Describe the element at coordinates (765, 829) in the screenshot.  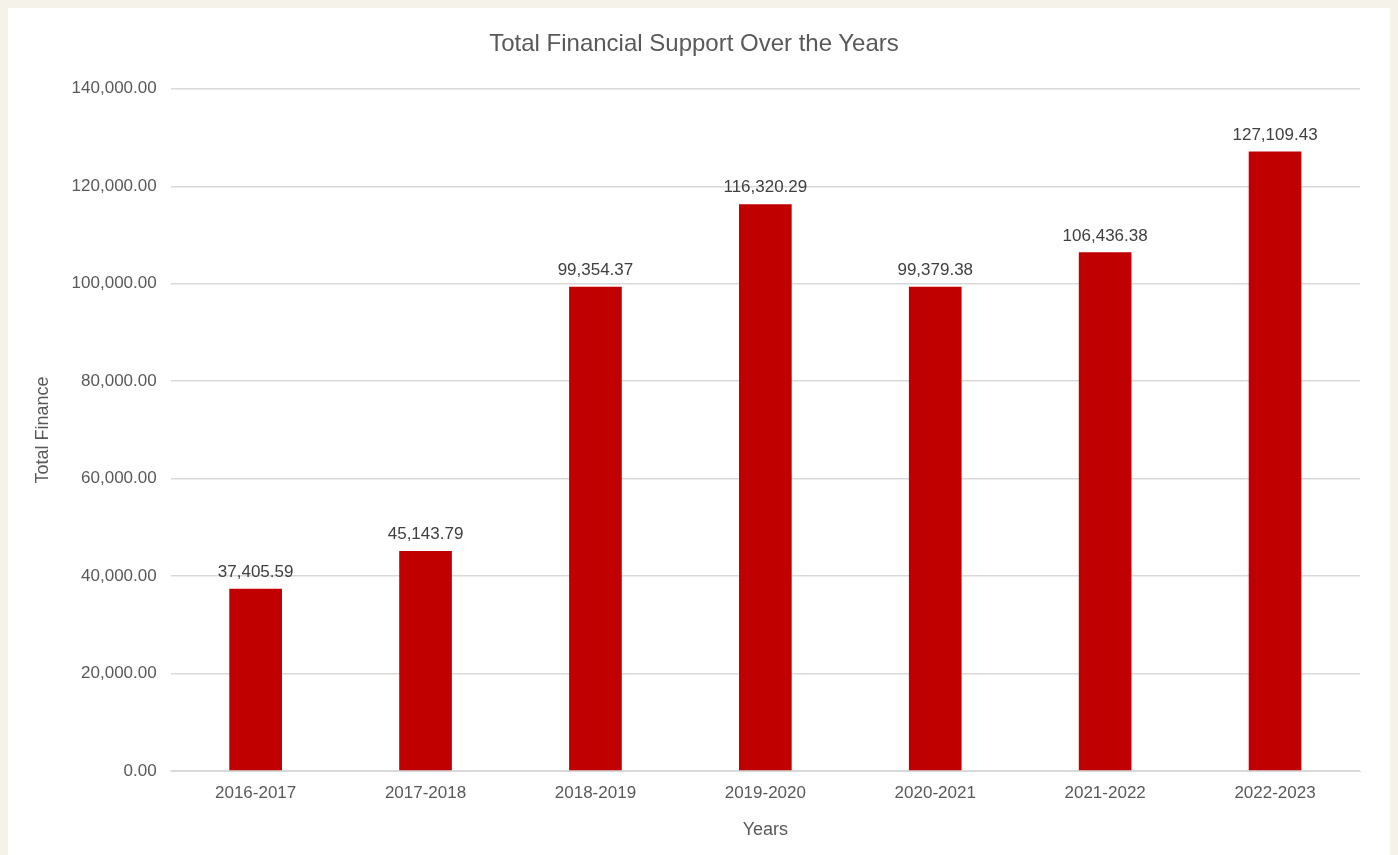
I see `x-axis-title: Years` at that location.